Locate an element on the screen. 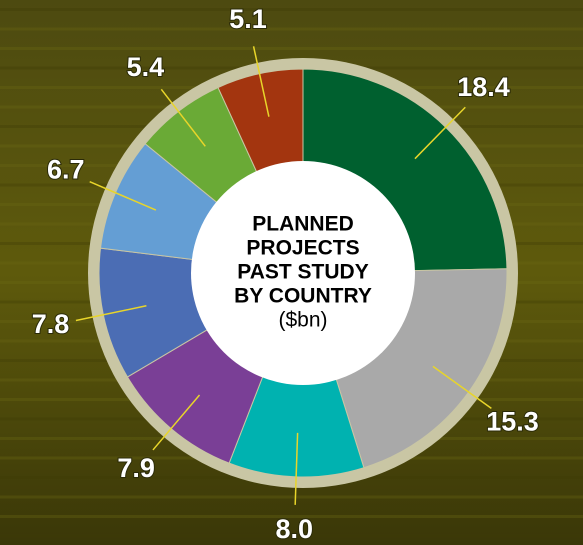 Image resolution: width=583 pixels, height=545 pixels. value-label: 8.0 is located at coordinates (295, 529).